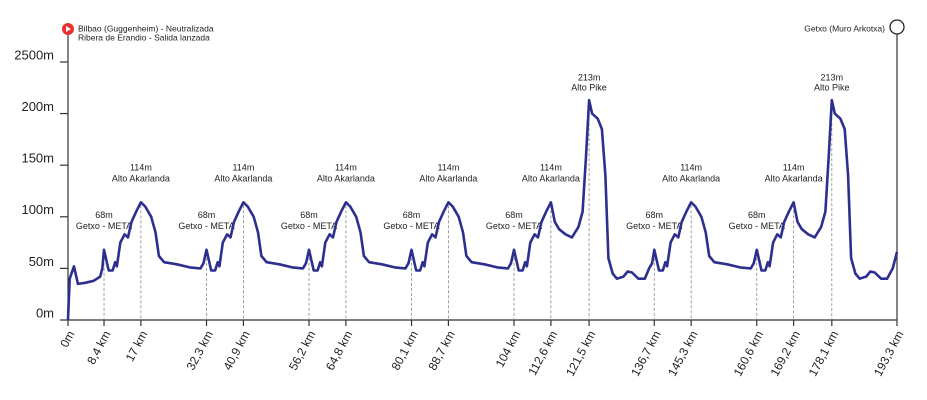  I want to click on y-tick-label: 150m, so click(37, 158).